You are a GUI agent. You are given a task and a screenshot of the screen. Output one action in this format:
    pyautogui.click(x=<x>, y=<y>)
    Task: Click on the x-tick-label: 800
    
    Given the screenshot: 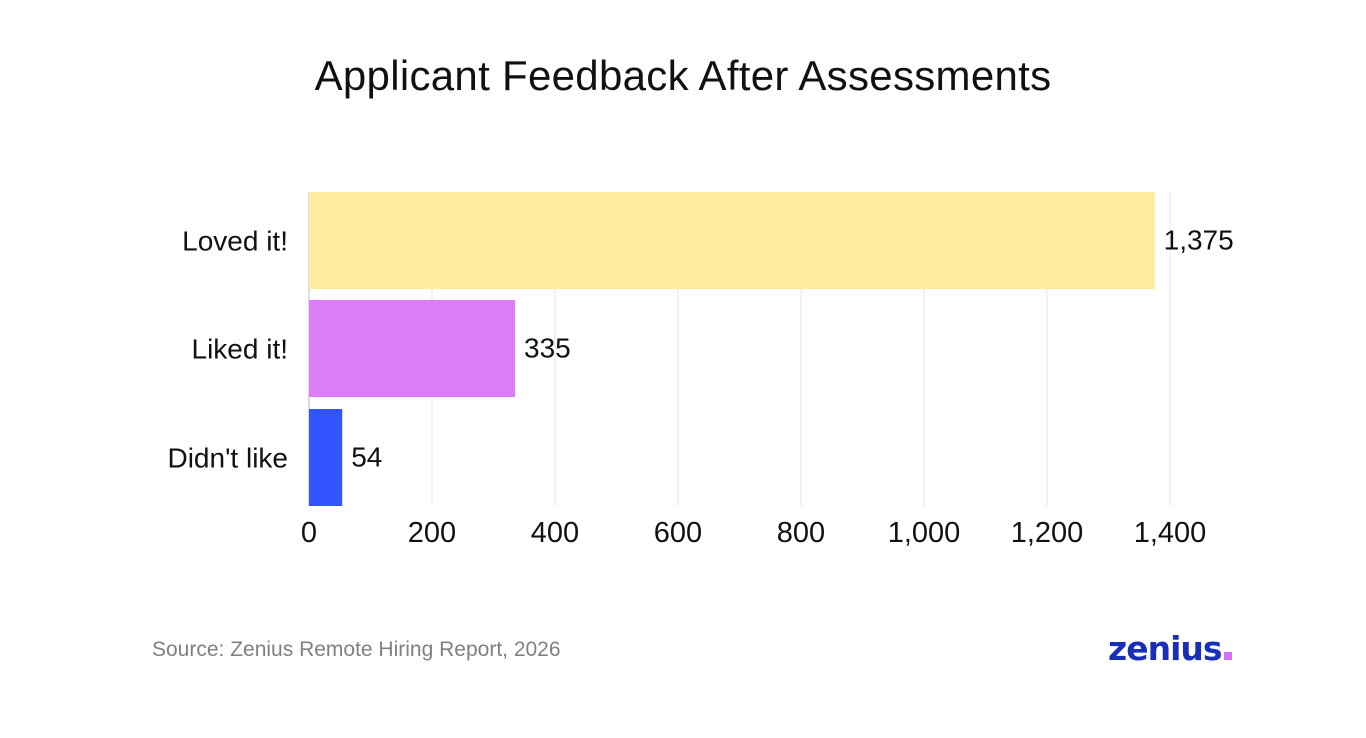 What is the action you would take?
    pyautogui.click(x=801, y=533)
    